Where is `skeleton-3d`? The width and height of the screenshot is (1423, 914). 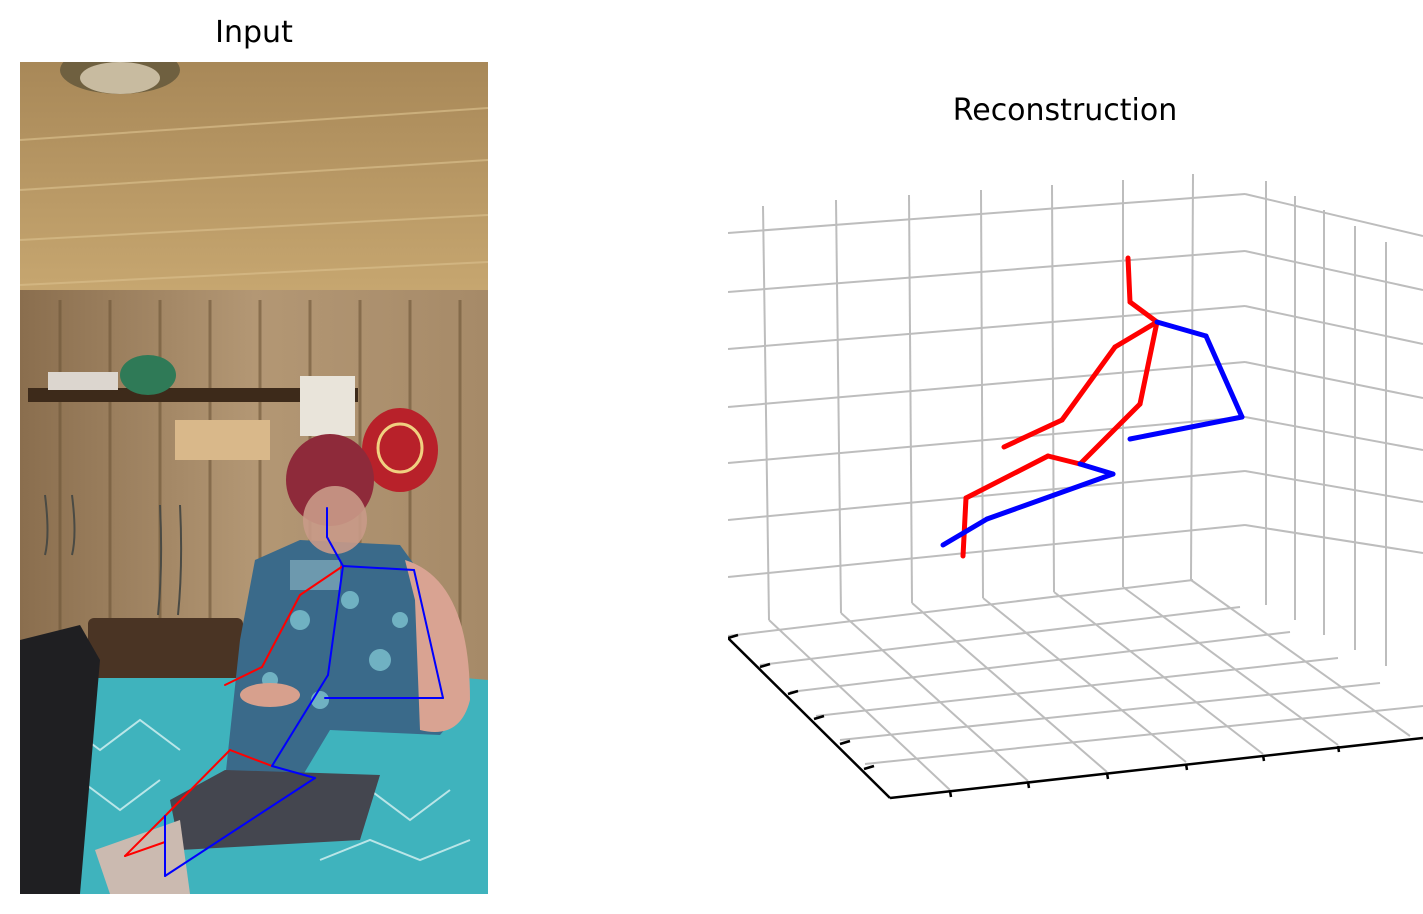 skeleton-3d is located at coordinates (1092, 407).